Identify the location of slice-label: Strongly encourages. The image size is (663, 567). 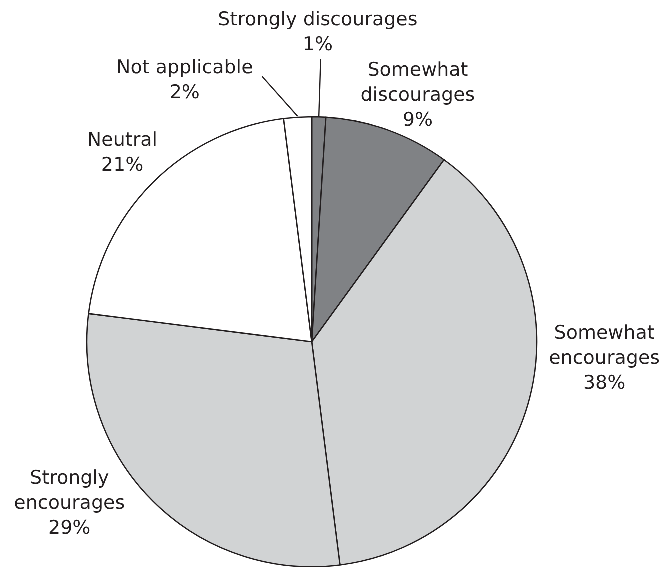
(70, 490).